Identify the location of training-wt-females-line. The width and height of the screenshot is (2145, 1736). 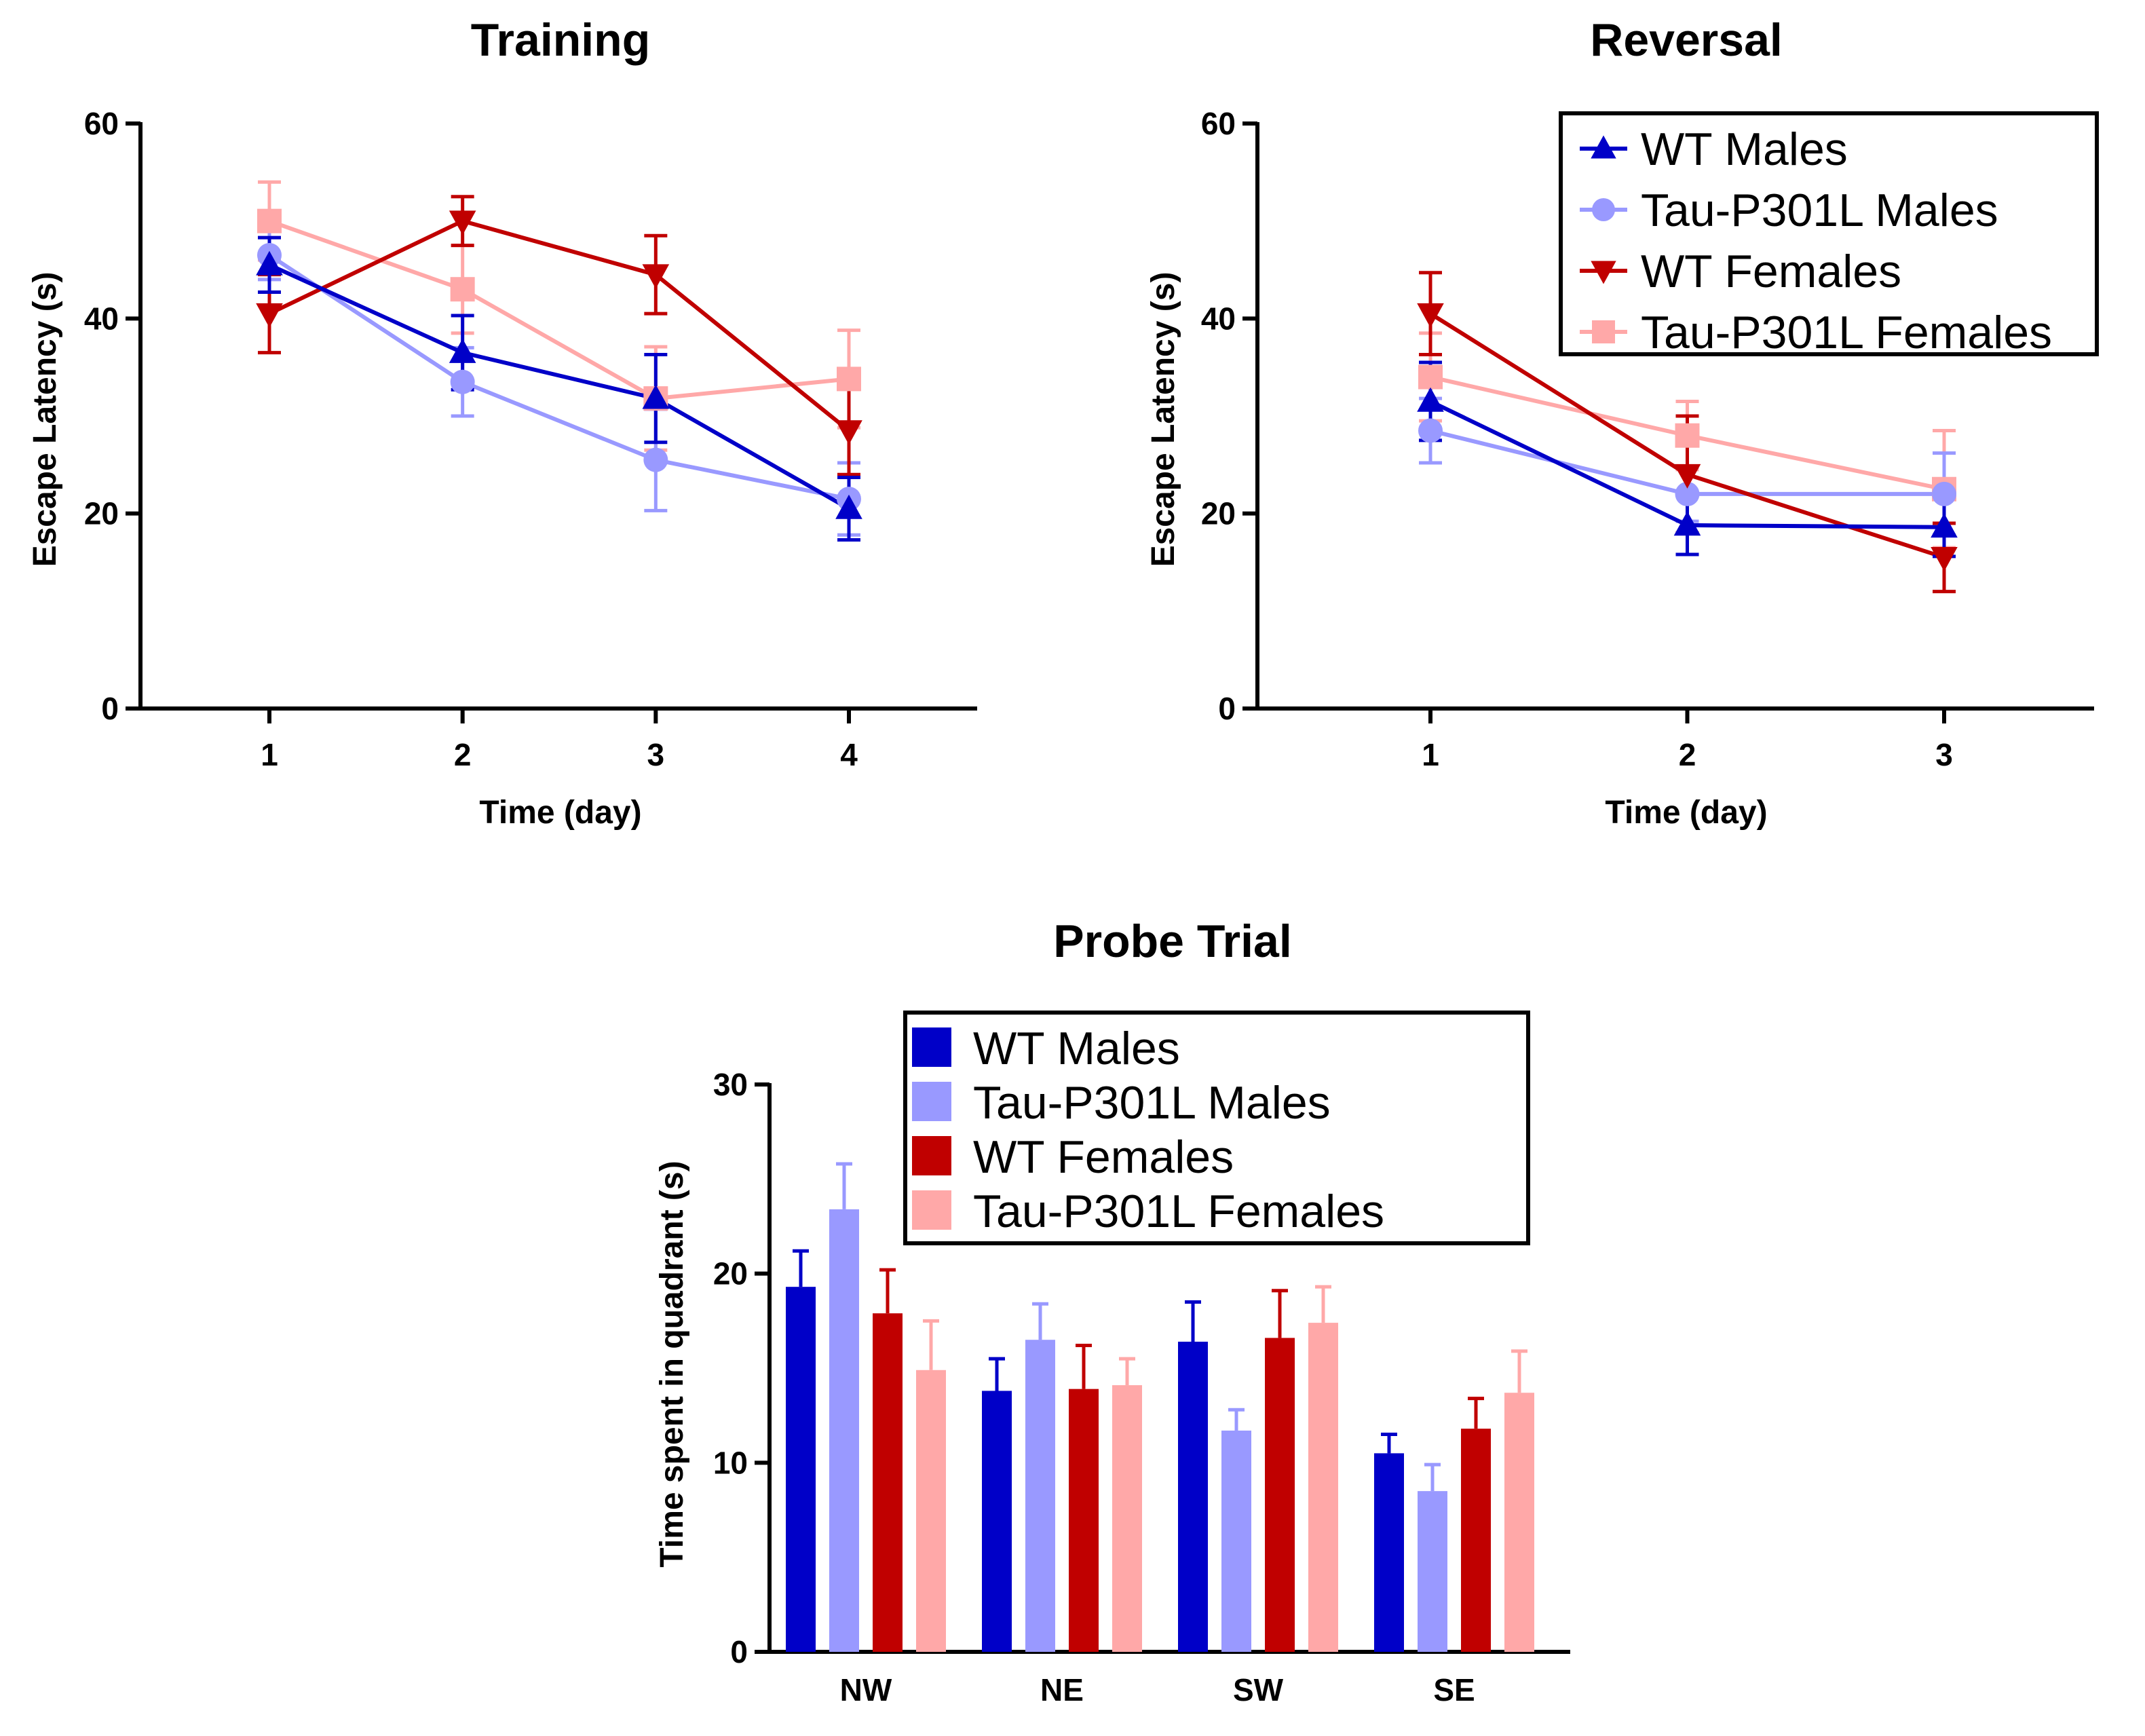
(559, 325).